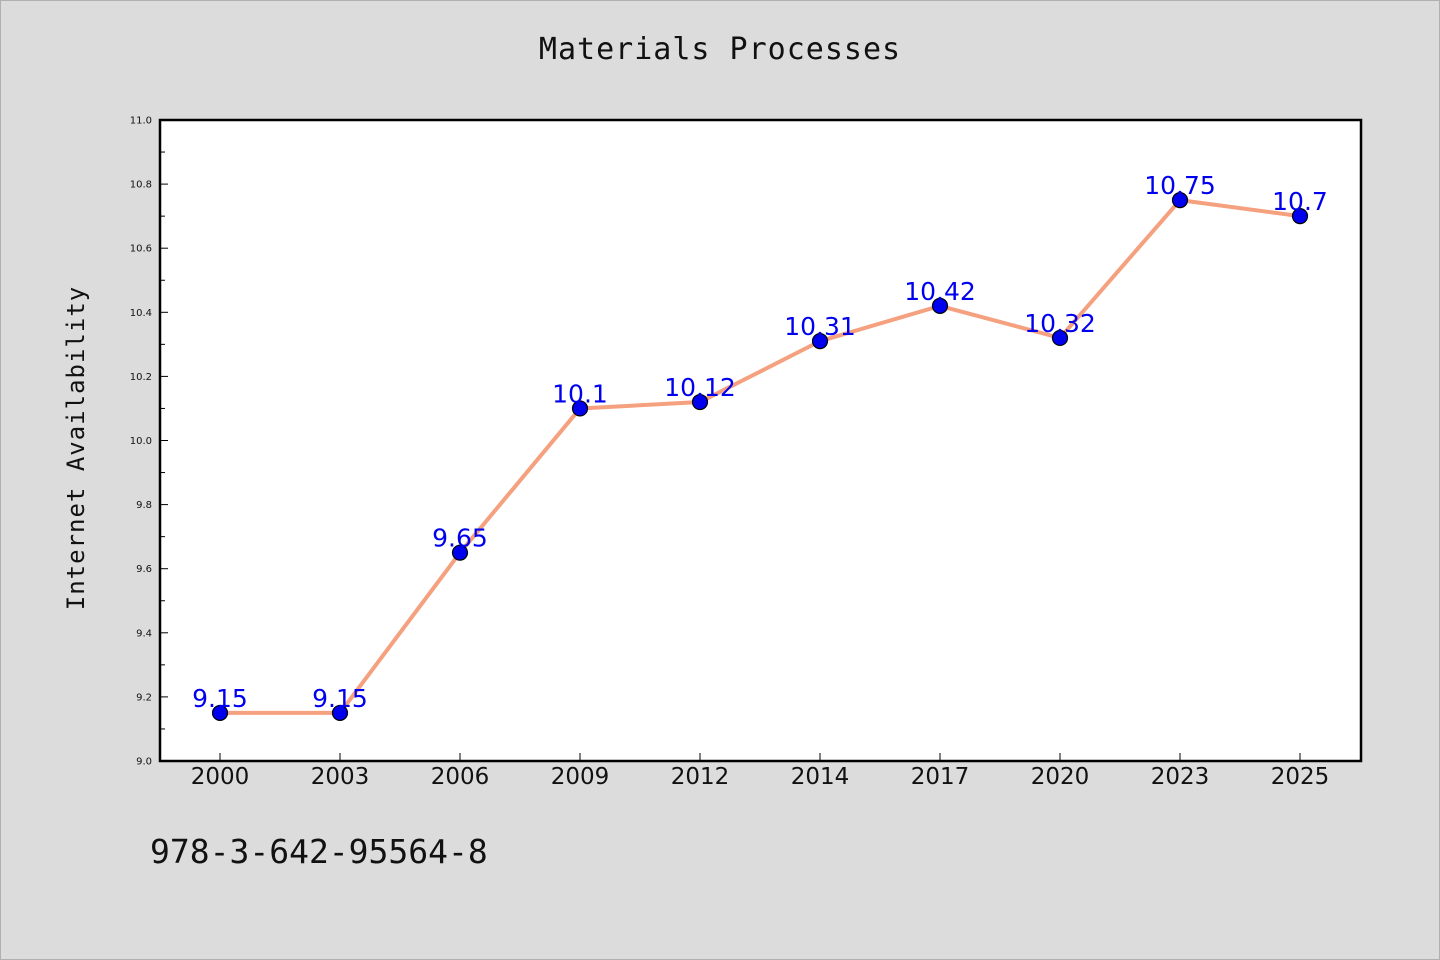 This screenshot has width=1440, height=960. What do you see at coordinates (141, 185) in the screenshot?
I see `y-tick-label: 10.8` at bounding box center [141, 185].